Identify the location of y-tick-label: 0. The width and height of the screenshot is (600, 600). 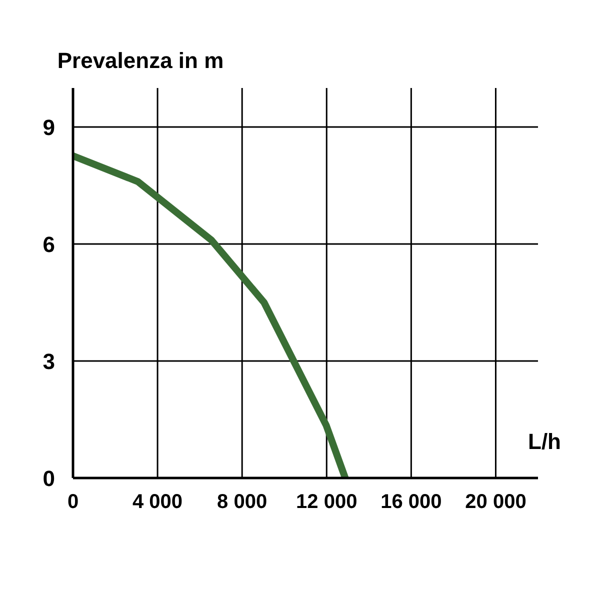
(48, 478).